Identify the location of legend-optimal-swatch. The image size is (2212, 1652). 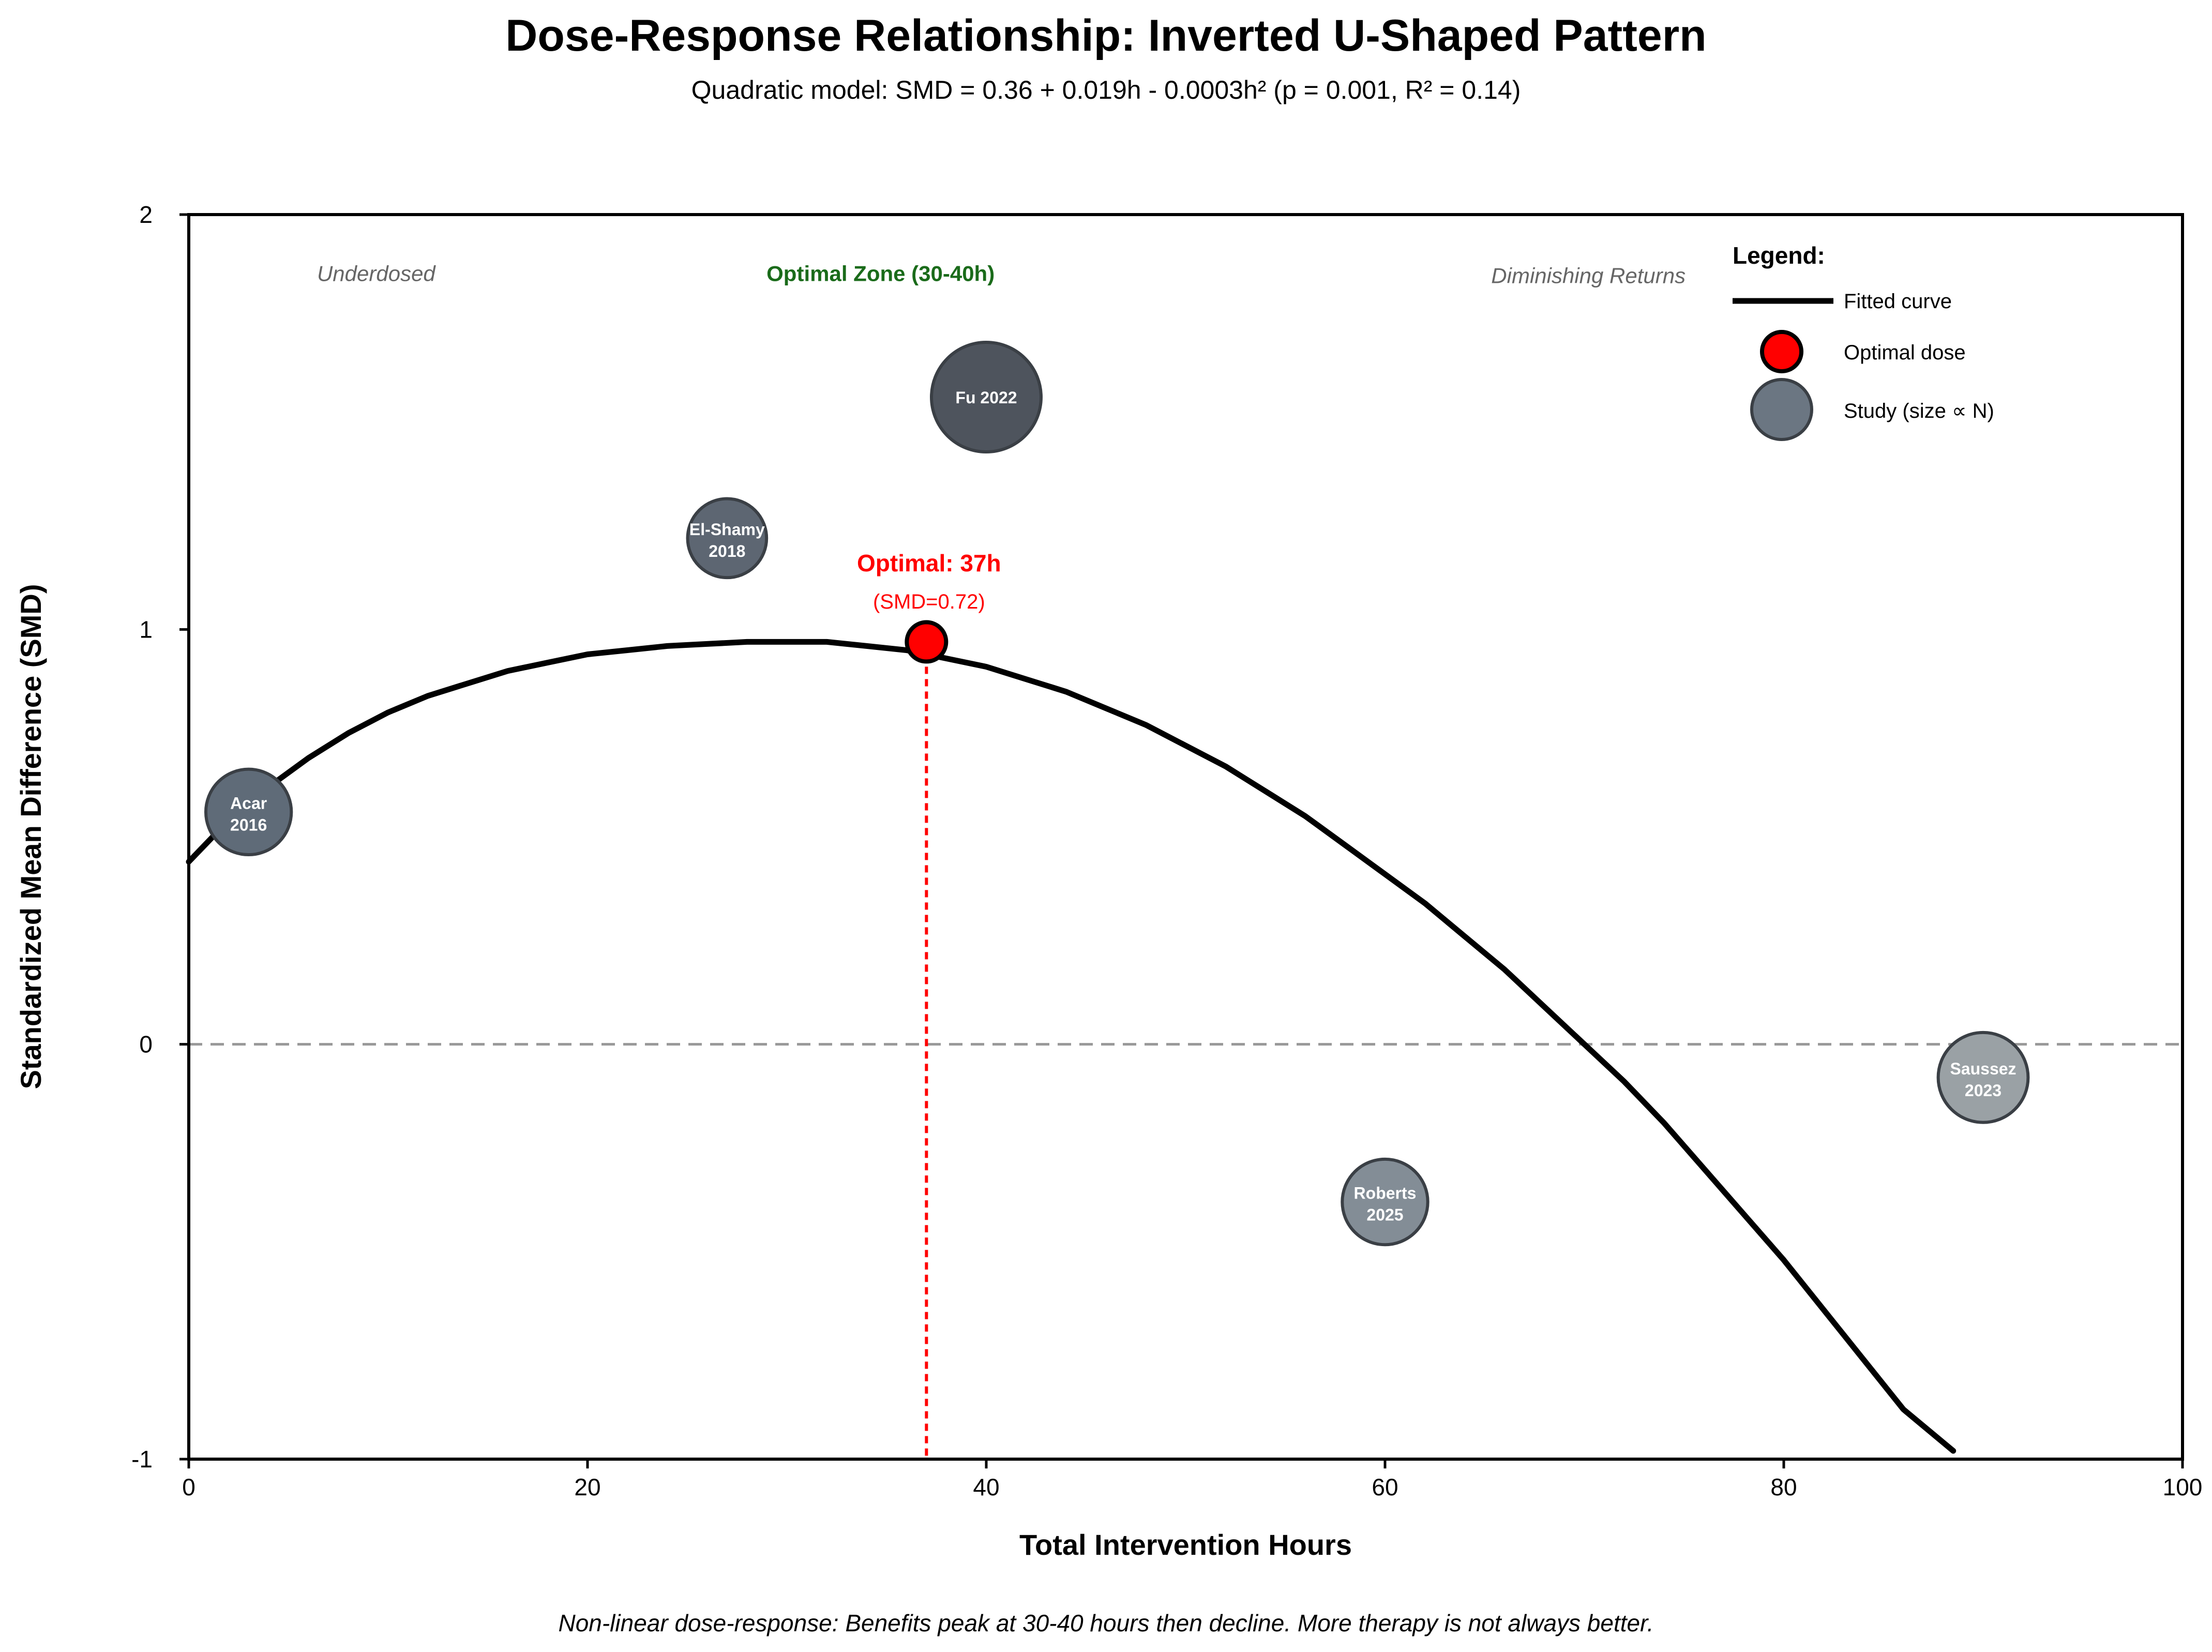
(1782, 351).